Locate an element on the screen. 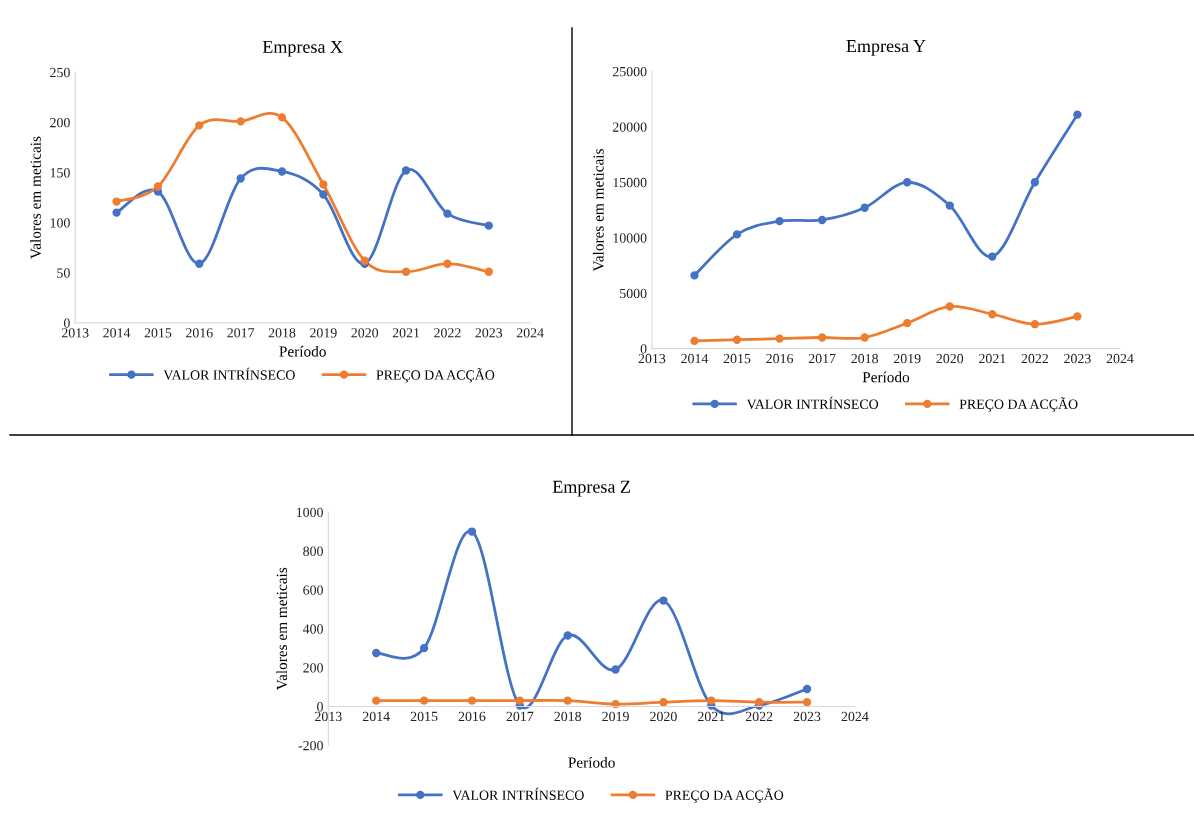 The height and width of the screenshot is (830, 1194). chart-title: Empresa X is located at coordinates (302, 48).